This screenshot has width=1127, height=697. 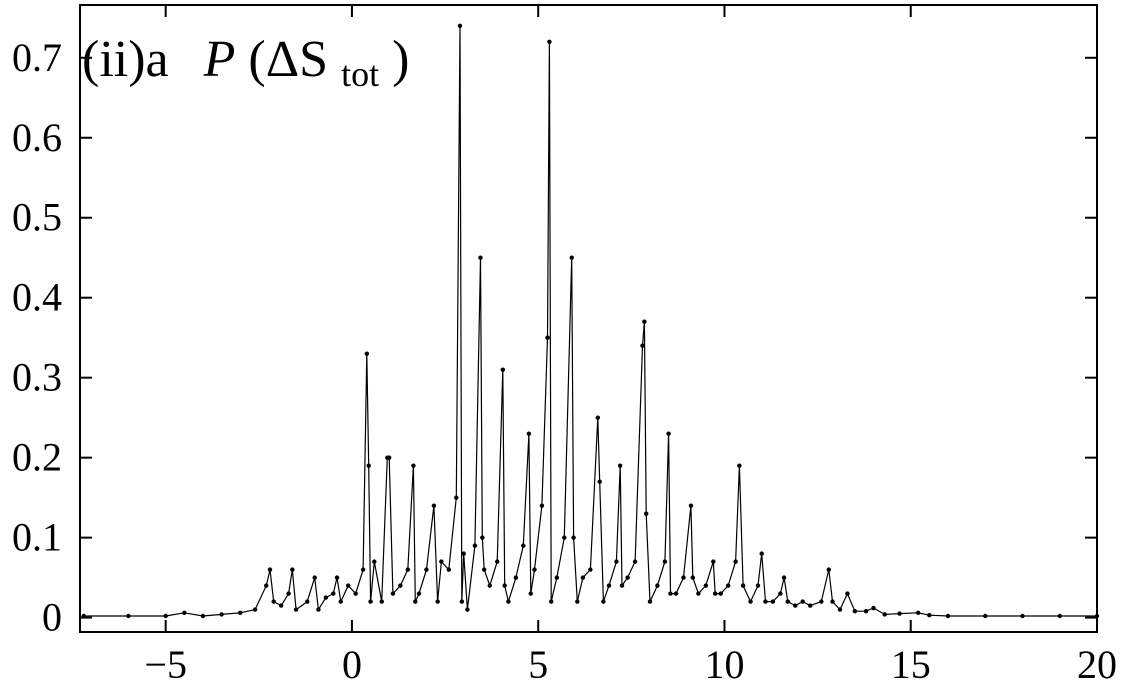 I want to click on y-tick-label: 0.1, so click(x=37, y=537).